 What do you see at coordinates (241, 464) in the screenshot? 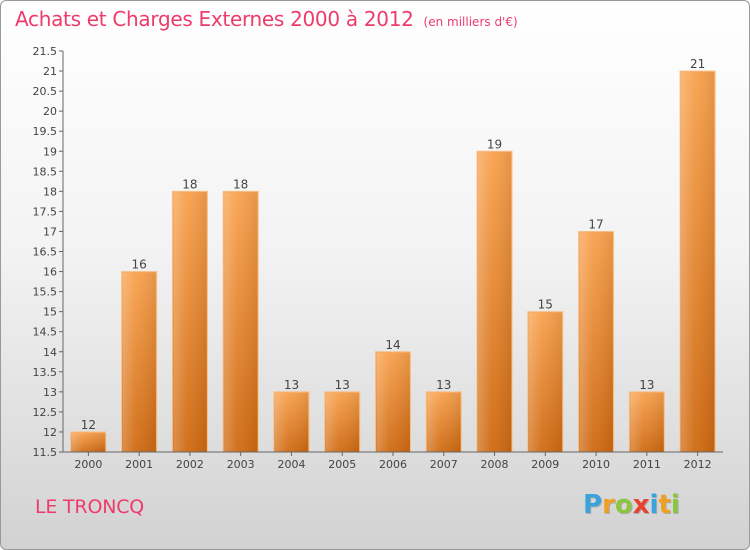
I see `x-tick-label: 2003` at bounding box center [241, 464].